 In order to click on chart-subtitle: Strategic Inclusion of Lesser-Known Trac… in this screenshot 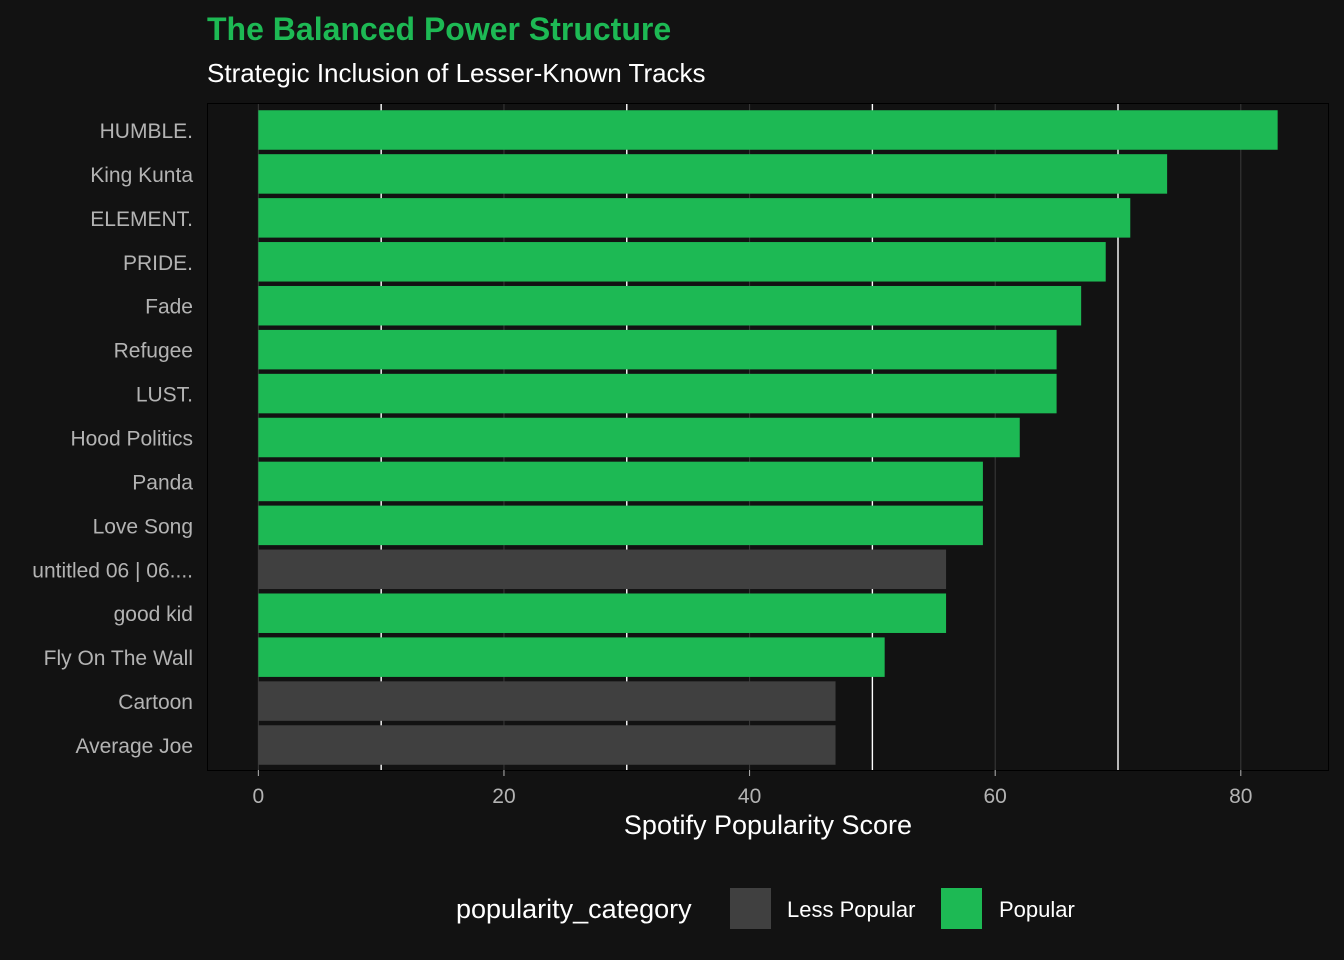, I will do `click(456, 73)`.